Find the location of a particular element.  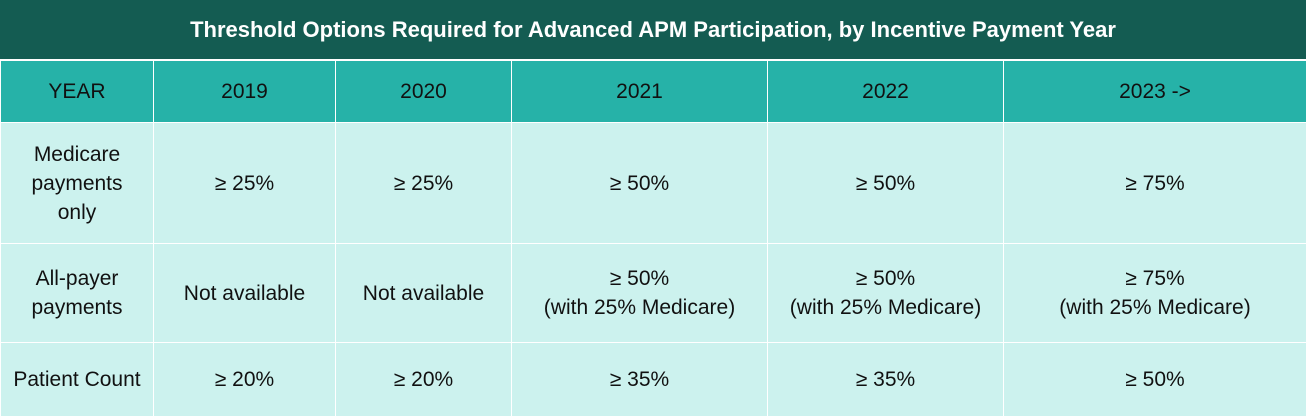

cell-2021: ≥ 50% is located at coordinates (639, 183).